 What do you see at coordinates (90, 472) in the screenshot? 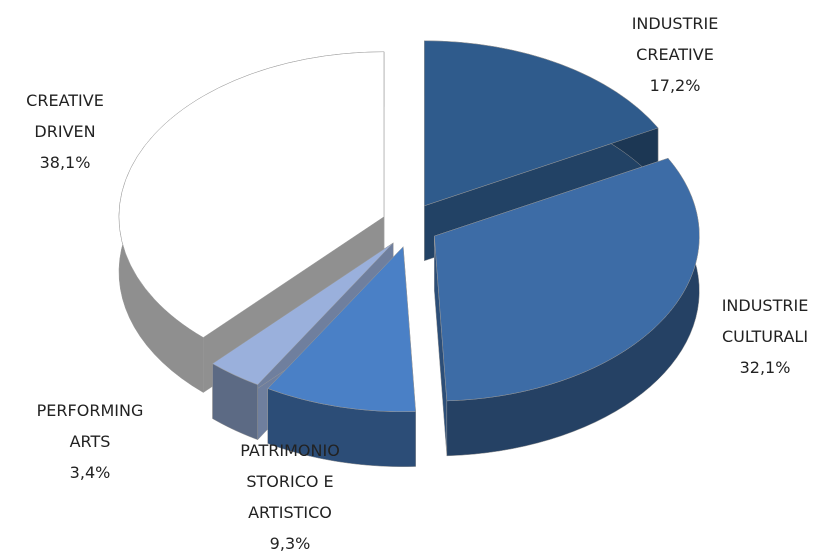
I see `value-label: 3,4%` at bounding box center [90, 472].